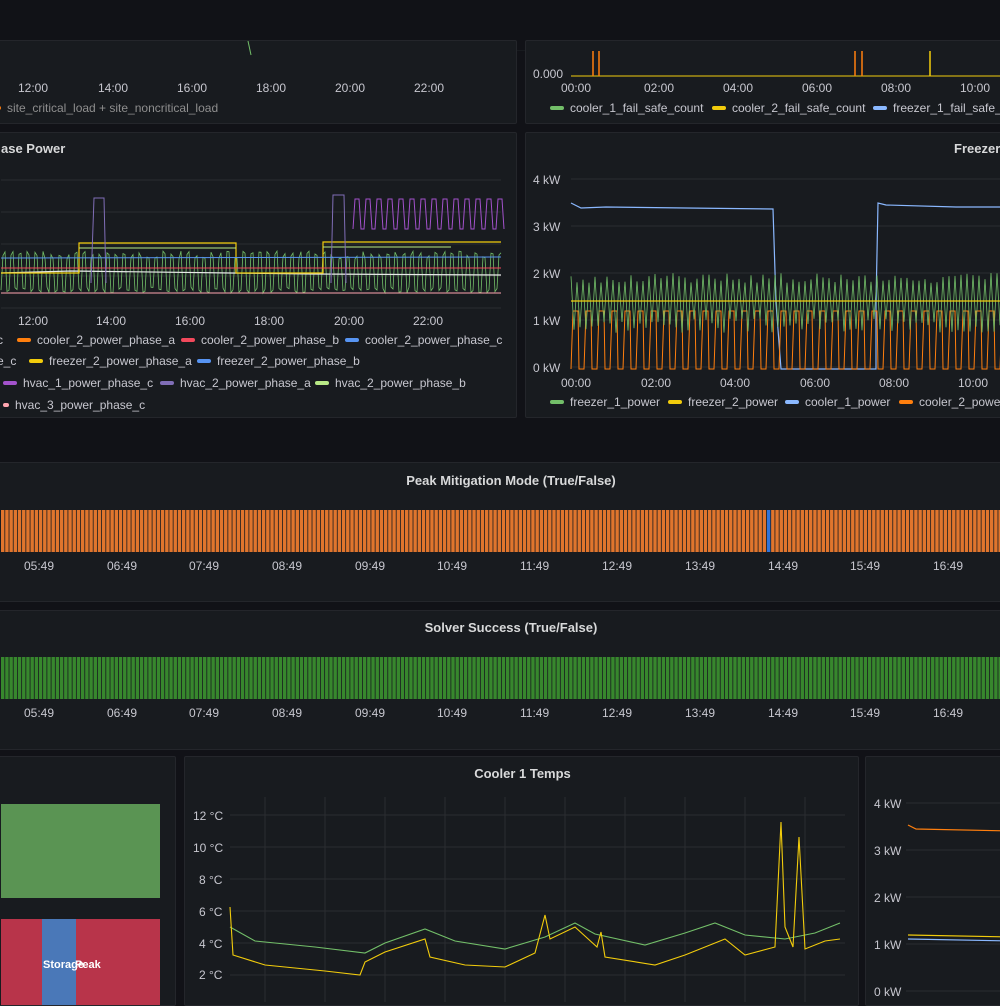  Describe the element at coordinates (96, 340) in the screenshot. I see `legend-item: cooler_2_power_phase_a` at that location.